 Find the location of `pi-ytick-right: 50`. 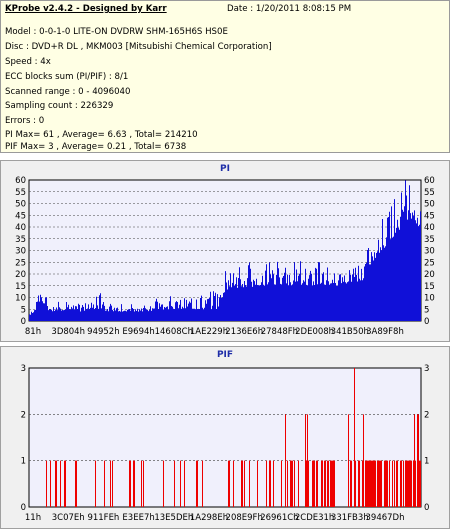

pi-ytick-right: 50 is located at coordinates (429, 205).